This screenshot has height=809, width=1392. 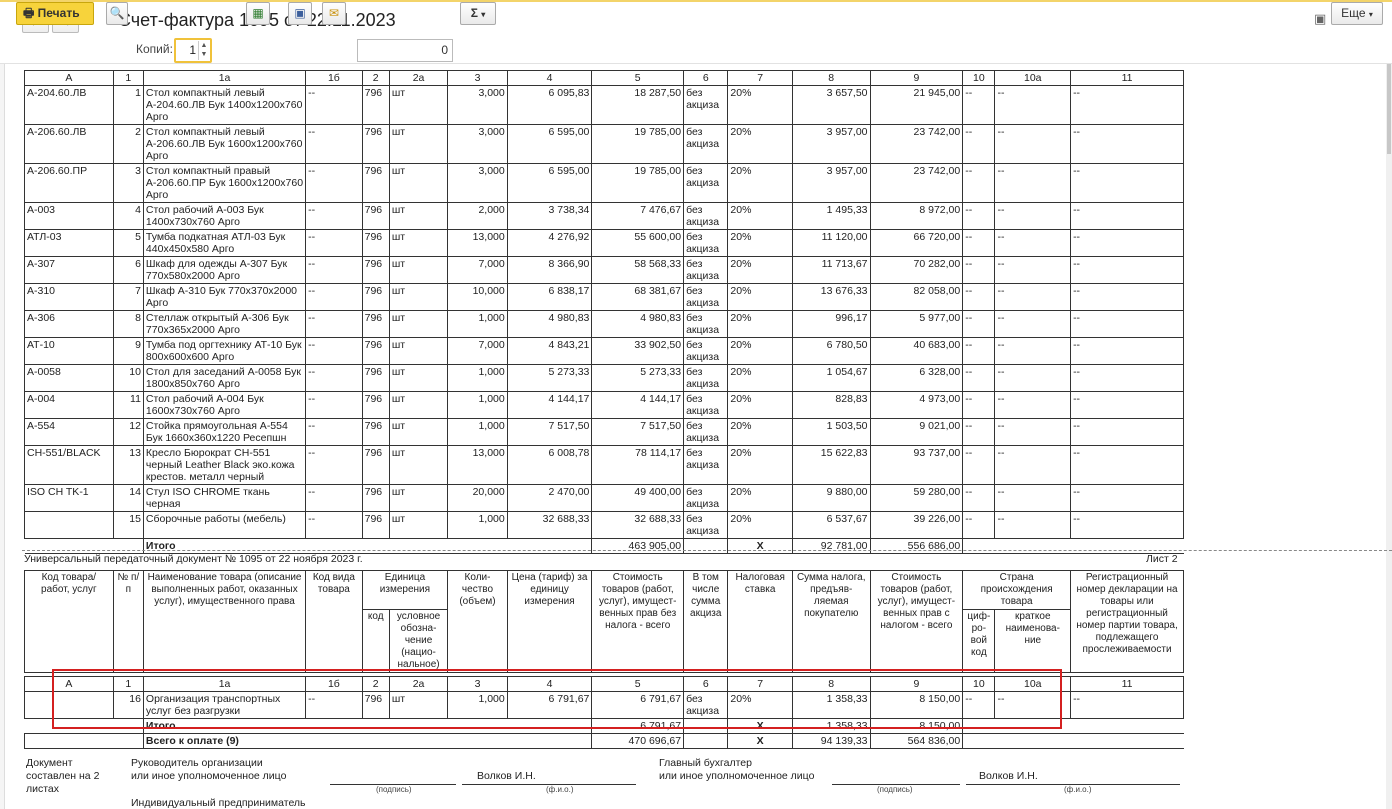 What do you see at coordinates (209, 776) in the screenshot?
I see `head-label-2: или иное уполномоченное лицо` at bounding box center [209, 776].